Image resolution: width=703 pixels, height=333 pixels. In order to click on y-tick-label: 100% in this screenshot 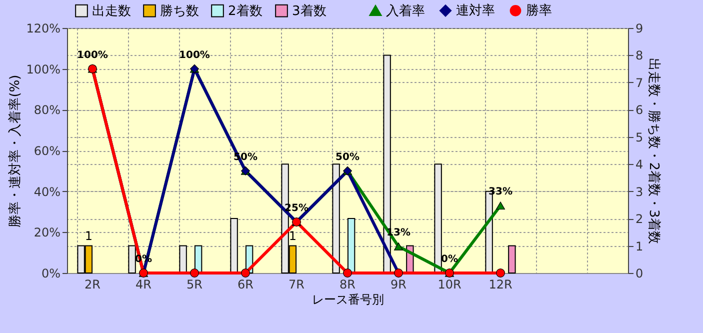, I will do `click(43, 69)`.